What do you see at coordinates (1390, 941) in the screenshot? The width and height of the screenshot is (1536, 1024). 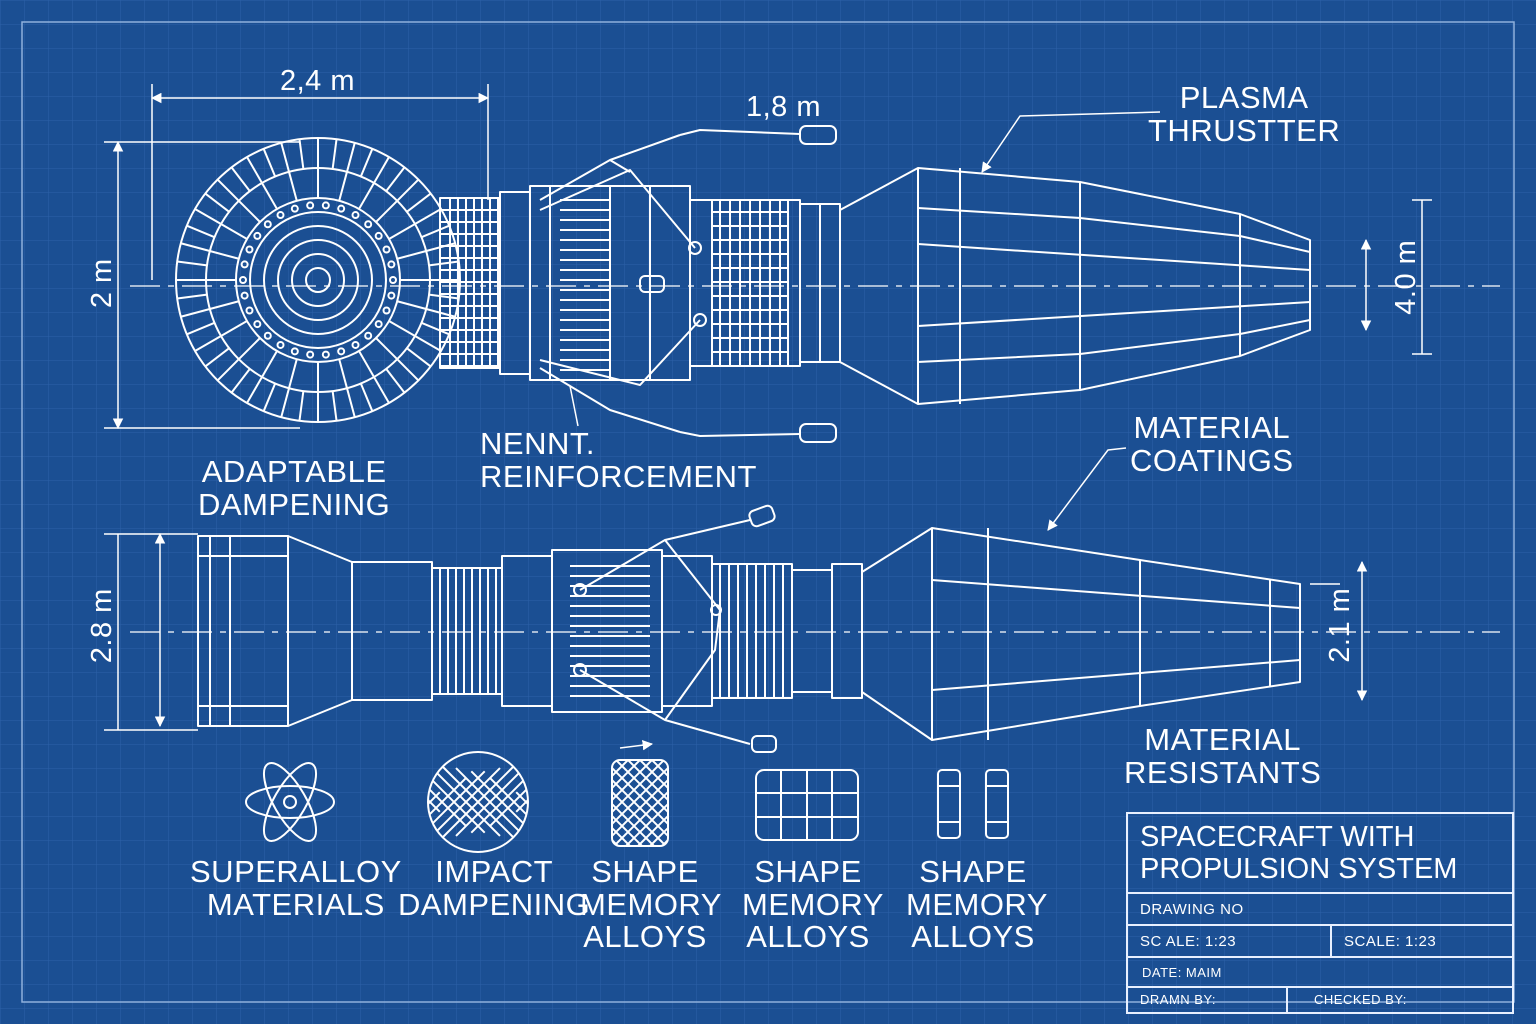 I see `scale-right: SCALE: 1:23` at bounding box center [1390, 941].